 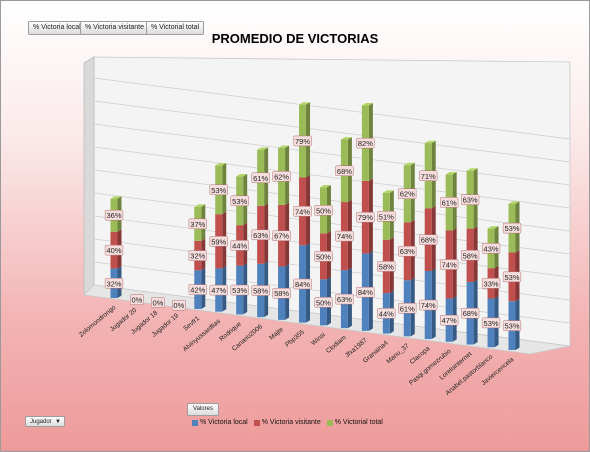 I want to click on data-label: 51%, so click(x=386, y=216).